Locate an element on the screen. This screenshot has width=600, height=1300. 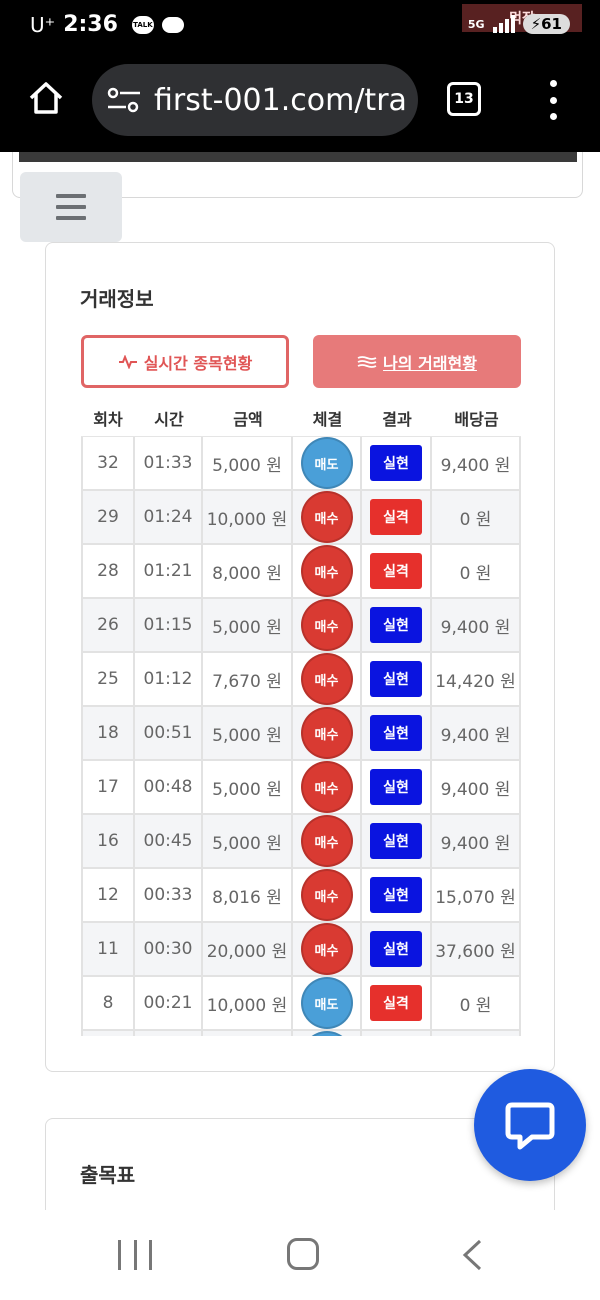
round-cell: 12 is located at coordinates (108, 895).